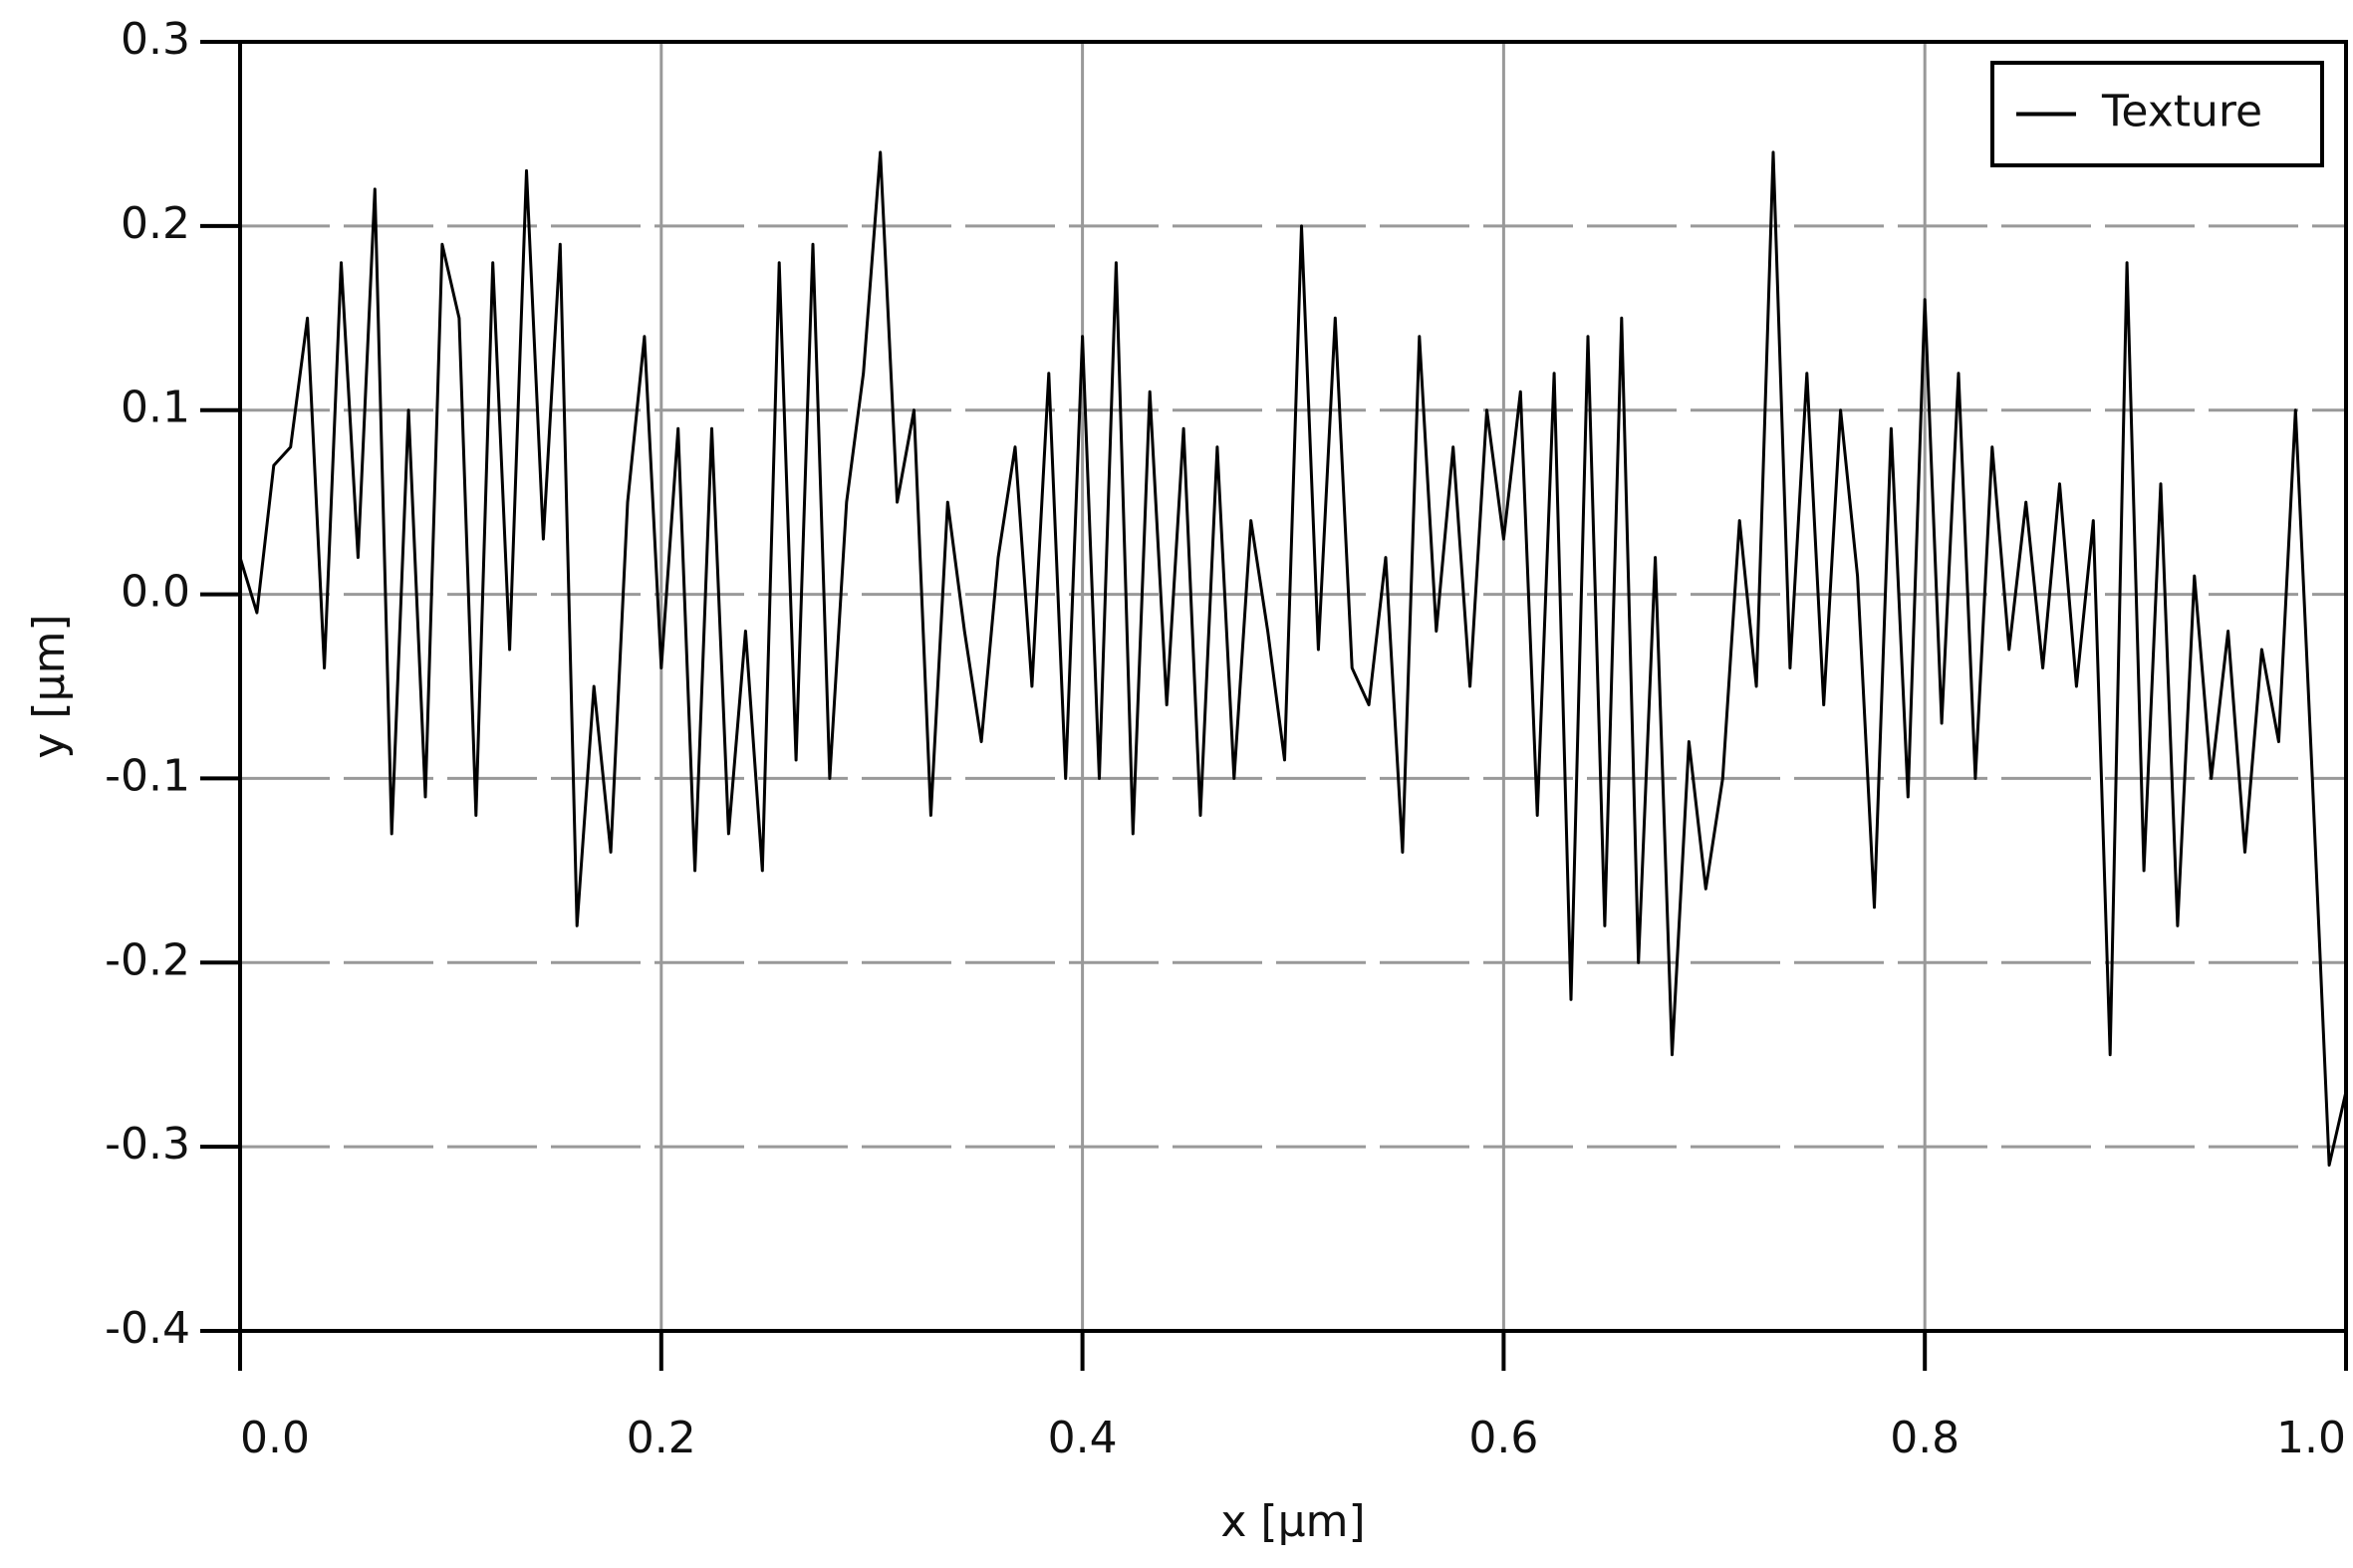 The image size is (2353, 1568). Describe the element at coordinates (1293, 1521) in the screenshot. I see `x-axis-label: x [µm]` at that location.